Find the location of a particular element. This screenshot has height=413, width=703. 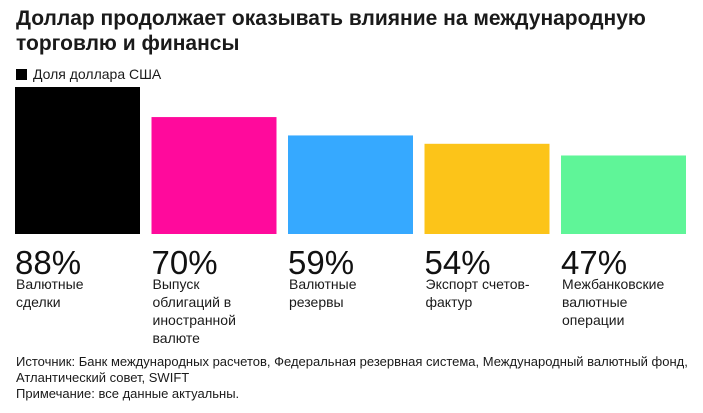

category-label-line: валюте is located at coordinates (176, 338).